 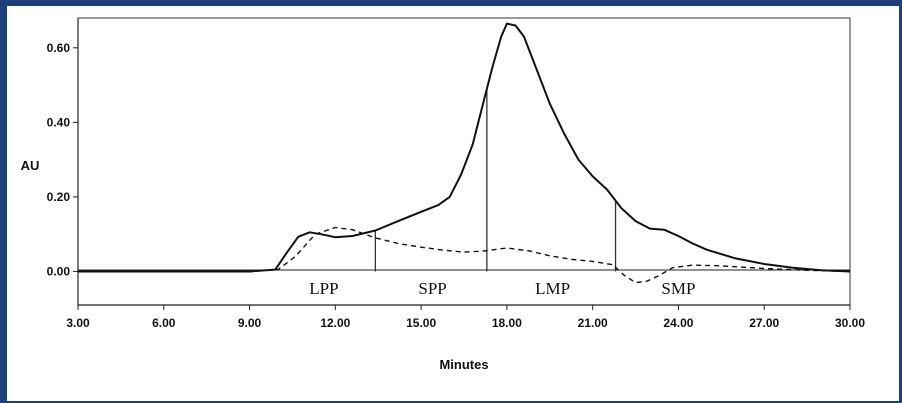 What do you see at coordinates (30, 165) in the screenshot?
I see `y-axis-title: AU` at bounding box center [30, 165].